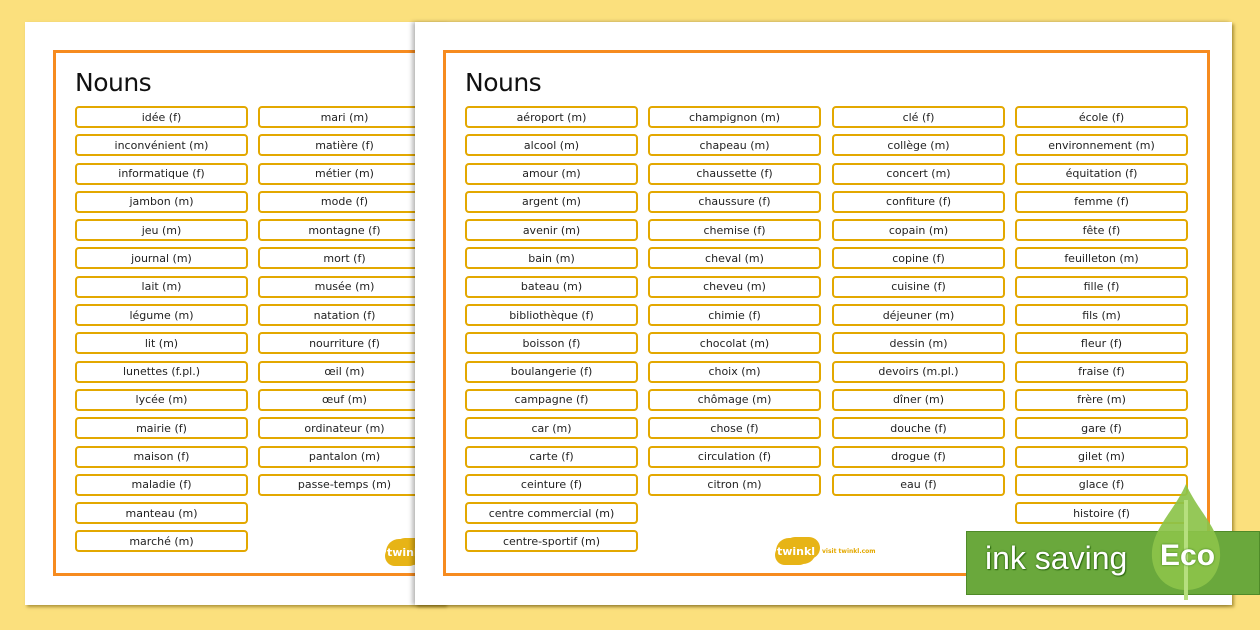 Image resolution: width=1260 pixels, height=630 pixels. What do you see at coordinates (344, 428) in the screenshot?
I see `noun-card: ordinateur (m)` at bounding box center [344, 428].